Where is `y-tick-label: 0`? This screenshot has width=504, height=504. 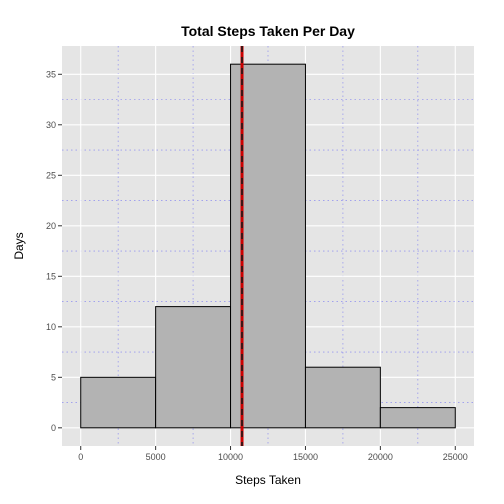
y-tick-label: 0 is located at coordinates (53, 428).